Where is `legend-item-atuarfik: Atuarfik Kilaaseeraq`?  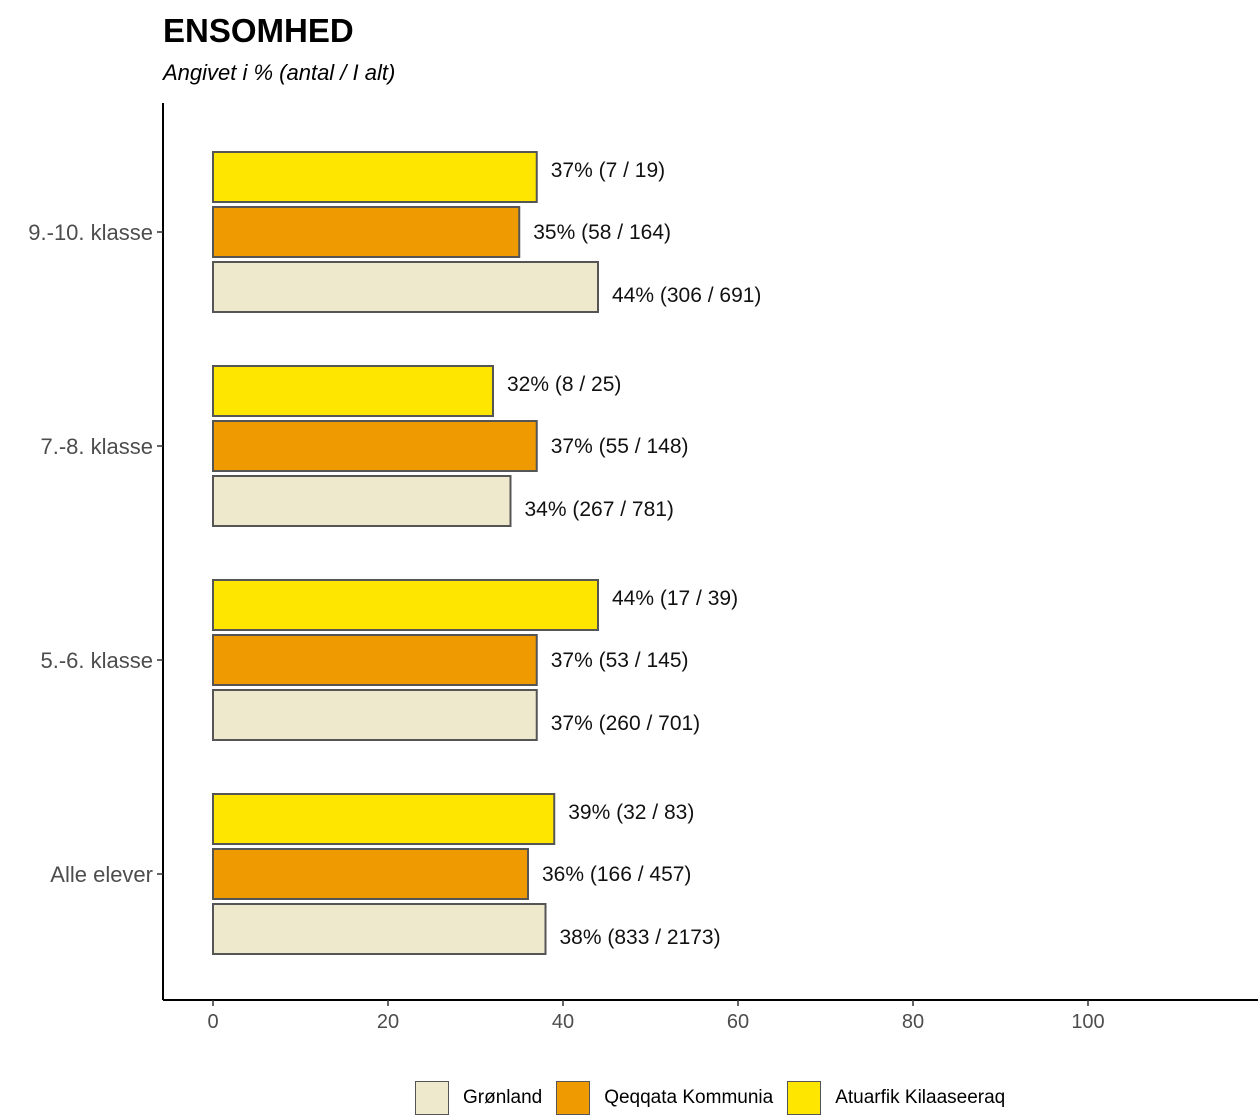 legend-item-atuarfik: Atuarfik Kilaaseeraq is located at coordinates (896, 1098).